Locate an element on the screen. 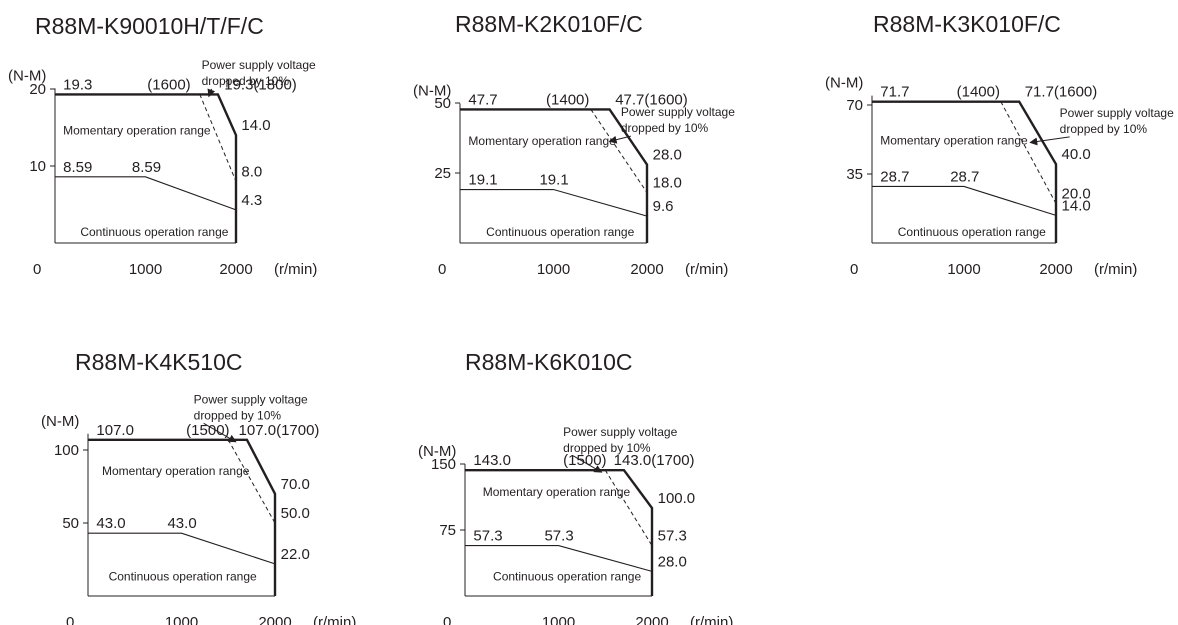 The image size is (1178, 625). value-label: 20.0 is located at coordinates (1076, 194).